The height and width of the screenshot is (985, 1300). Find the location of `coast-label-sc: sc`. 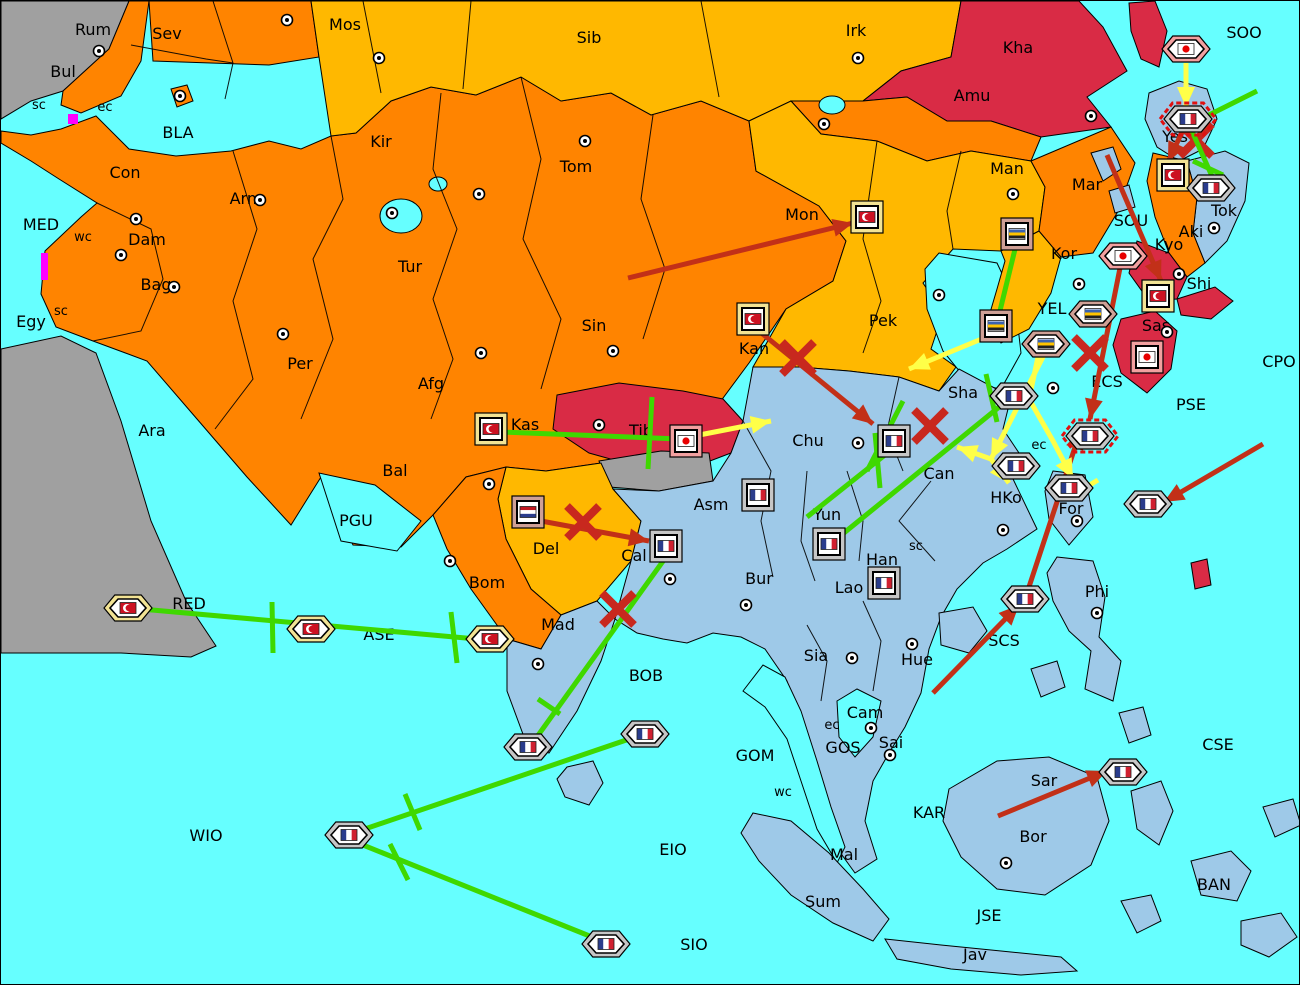

coast-label-sc: sc is located at coordinates (39, 105).